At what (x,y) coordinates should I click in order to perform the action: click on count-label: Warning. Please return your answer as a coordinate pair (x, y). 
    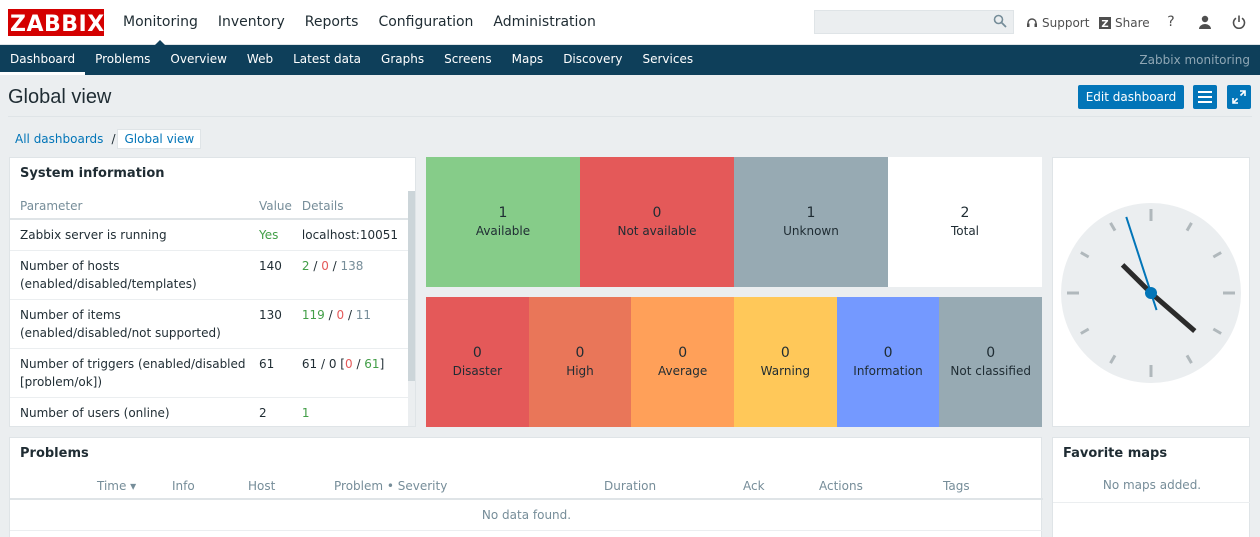
    Looking at the image, I should click on (785, 371).